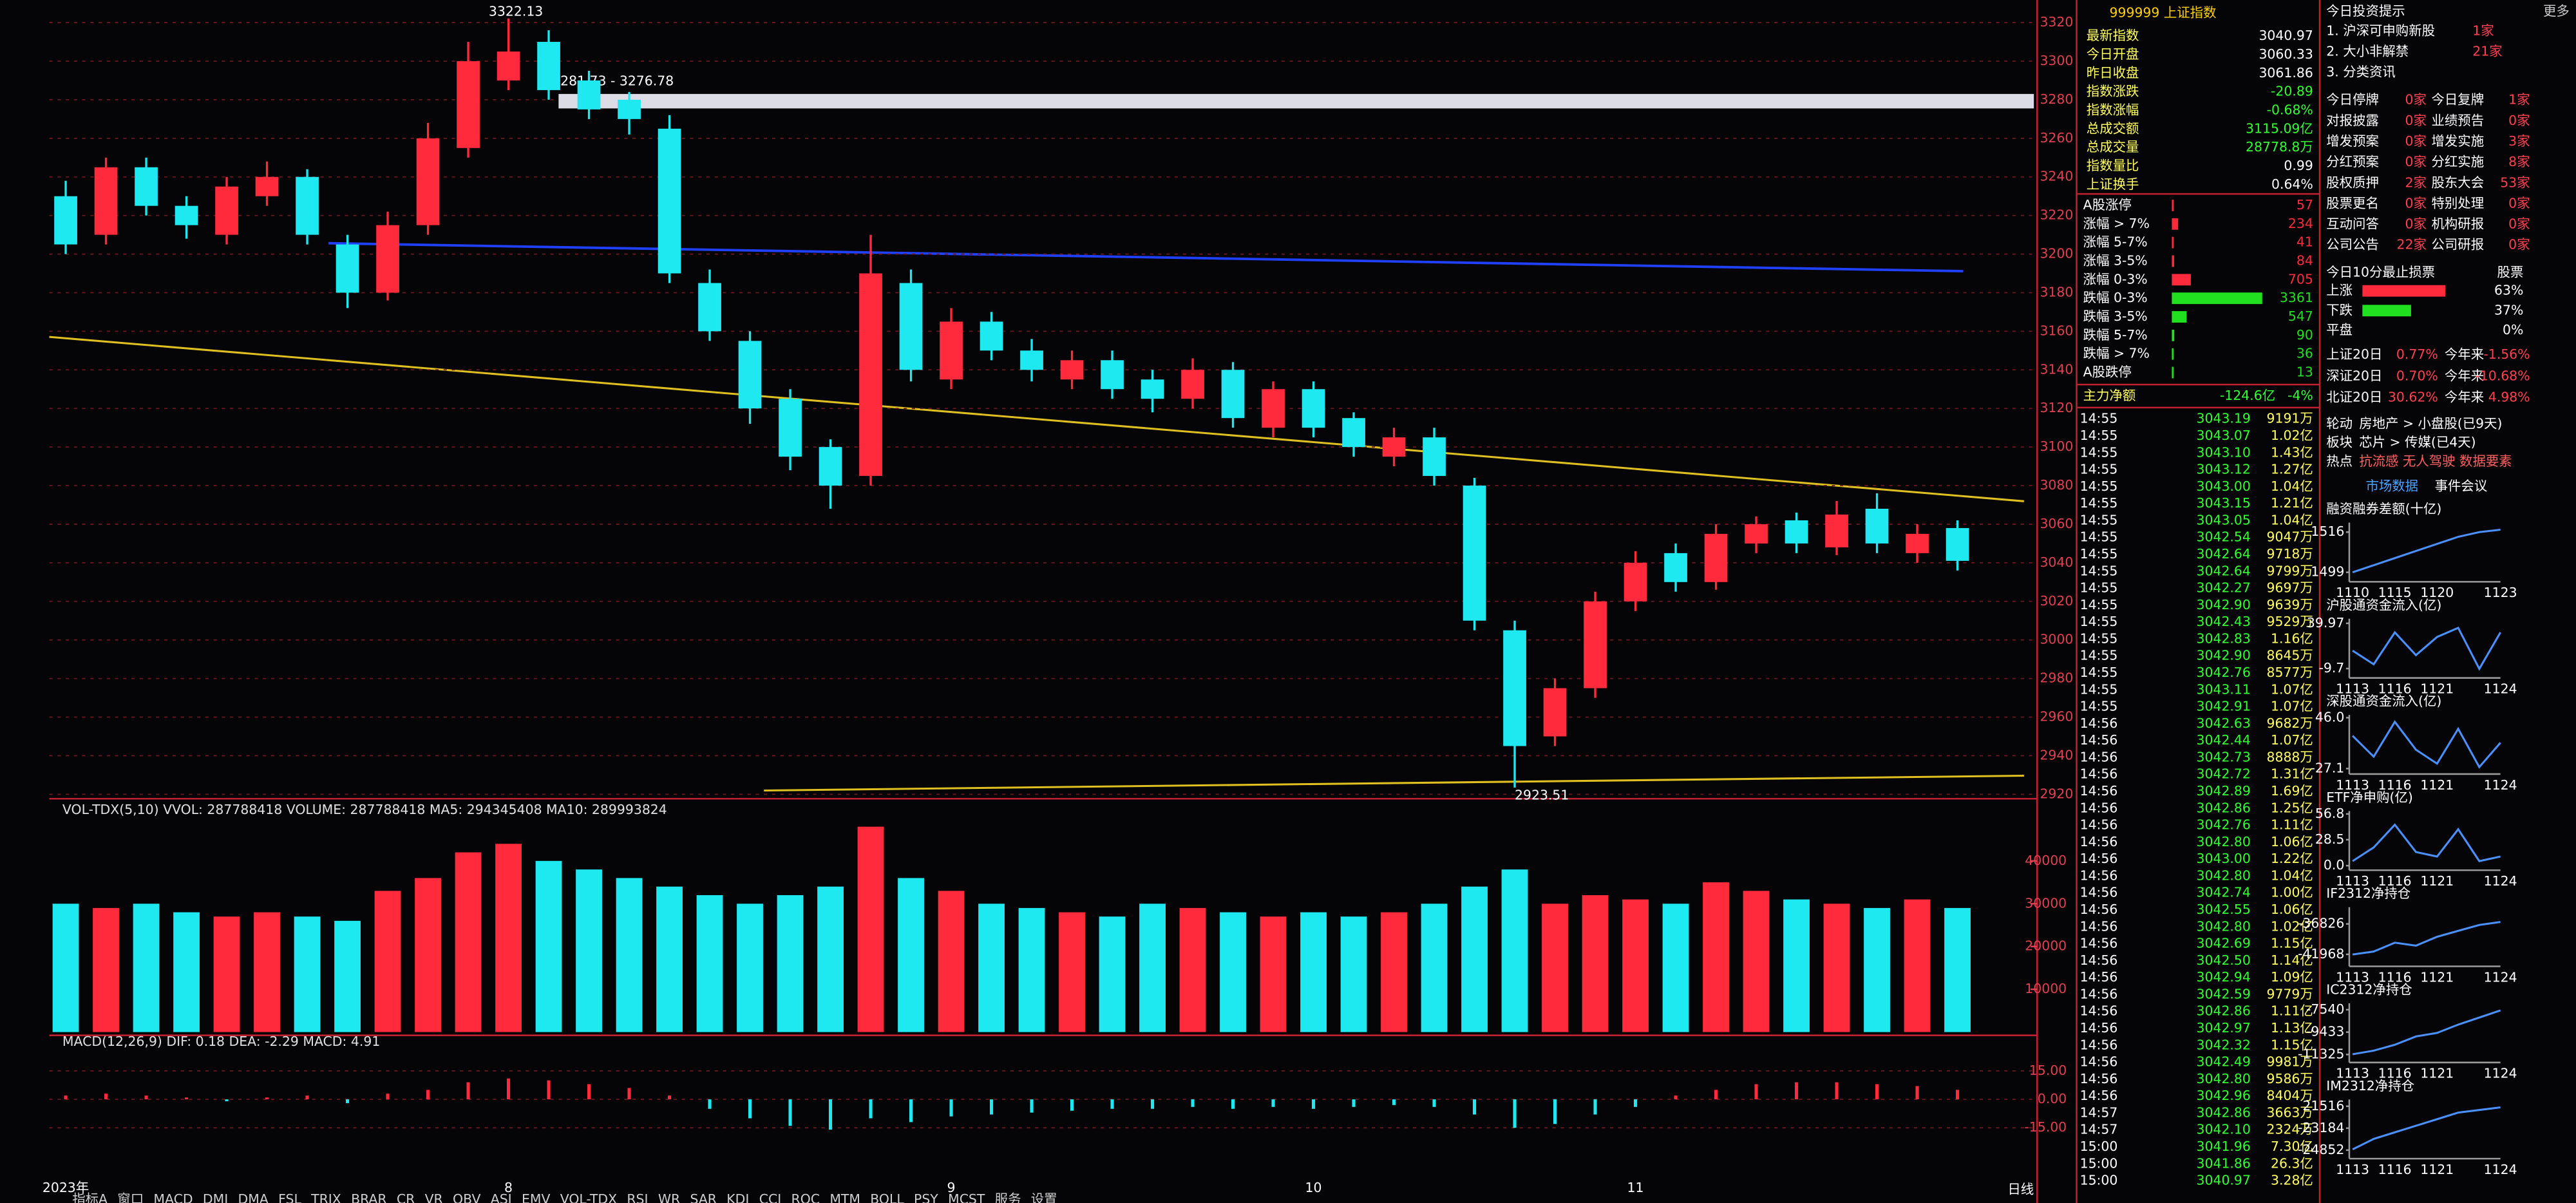  Describe the element at coordinates (2380, 30) in the screenshot. I see `tip-item: 1. 沪深可申购新股` at that location.